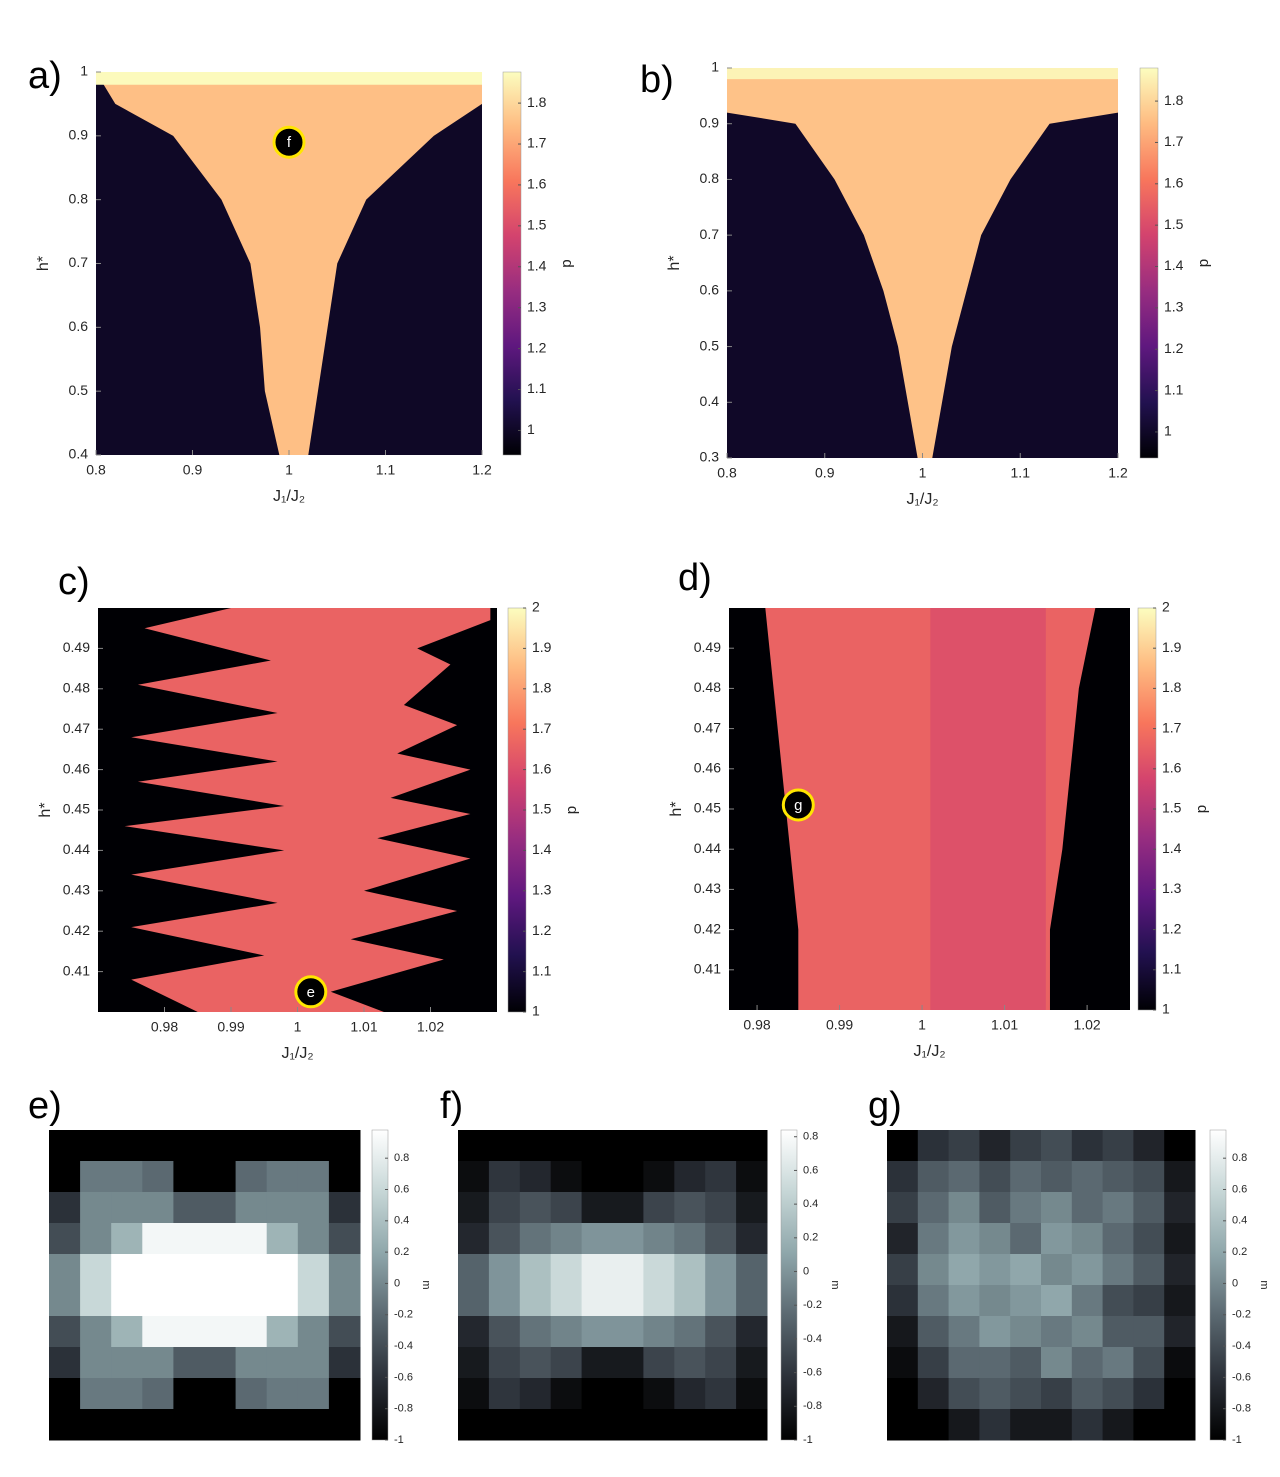  Describe the element at coordinates (810, 1170) in the screenshot. I see `colorbar-tick-label: 0.6` at that location.